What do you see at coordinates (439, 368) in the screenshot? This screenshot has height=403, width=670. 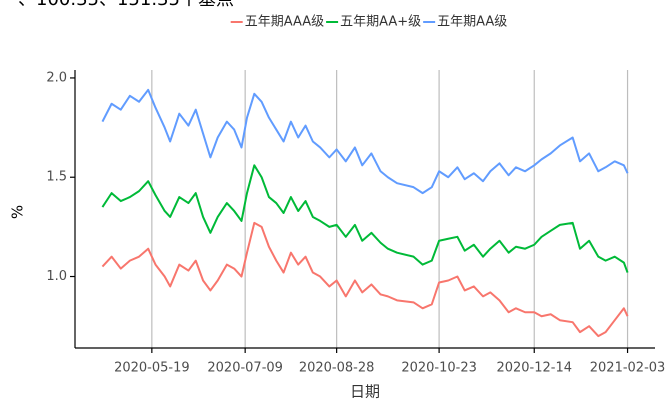 I see `x-tick-label: 2020-10-23` at bounding box center [439, 368].